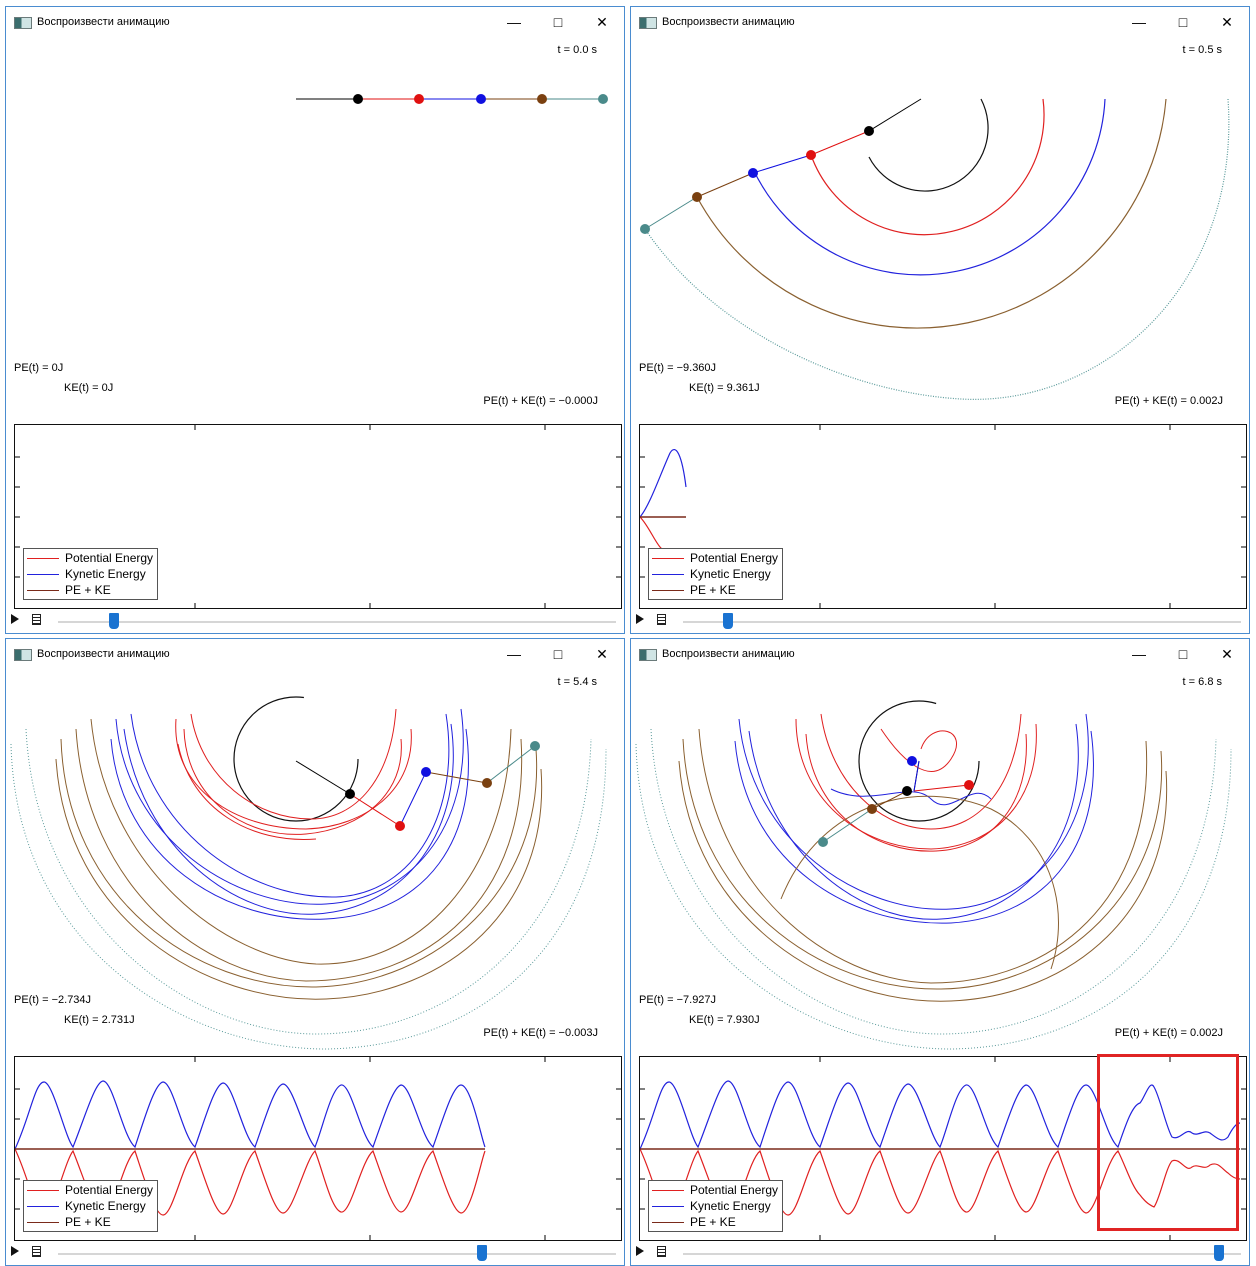 The width and height of the screenshot is (1256, 1266). Describe the element at coordinates (540, 401) in the screenshot. I see `total-energy-readout: PE(t) + KE(t) = −0.000J` at that location.